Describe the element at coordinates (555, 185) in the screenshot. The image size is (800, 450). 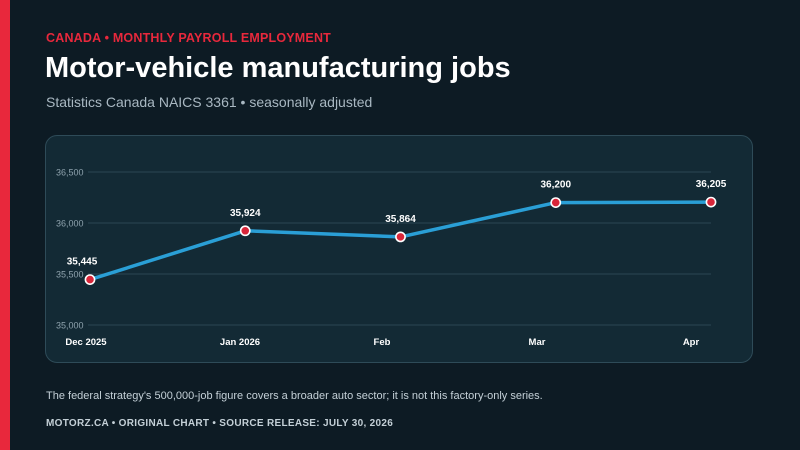
I see `data-label: 36,200` at that location.